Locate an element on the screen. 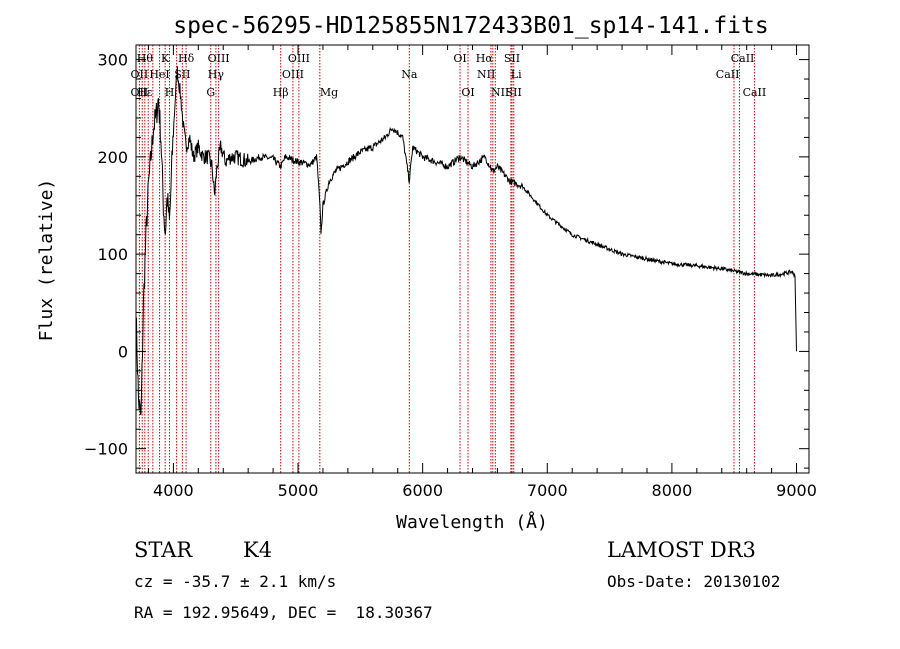 This screenshot has width=900, height=649. x-tick-label: 6000 is located at coordinates (422, 490).